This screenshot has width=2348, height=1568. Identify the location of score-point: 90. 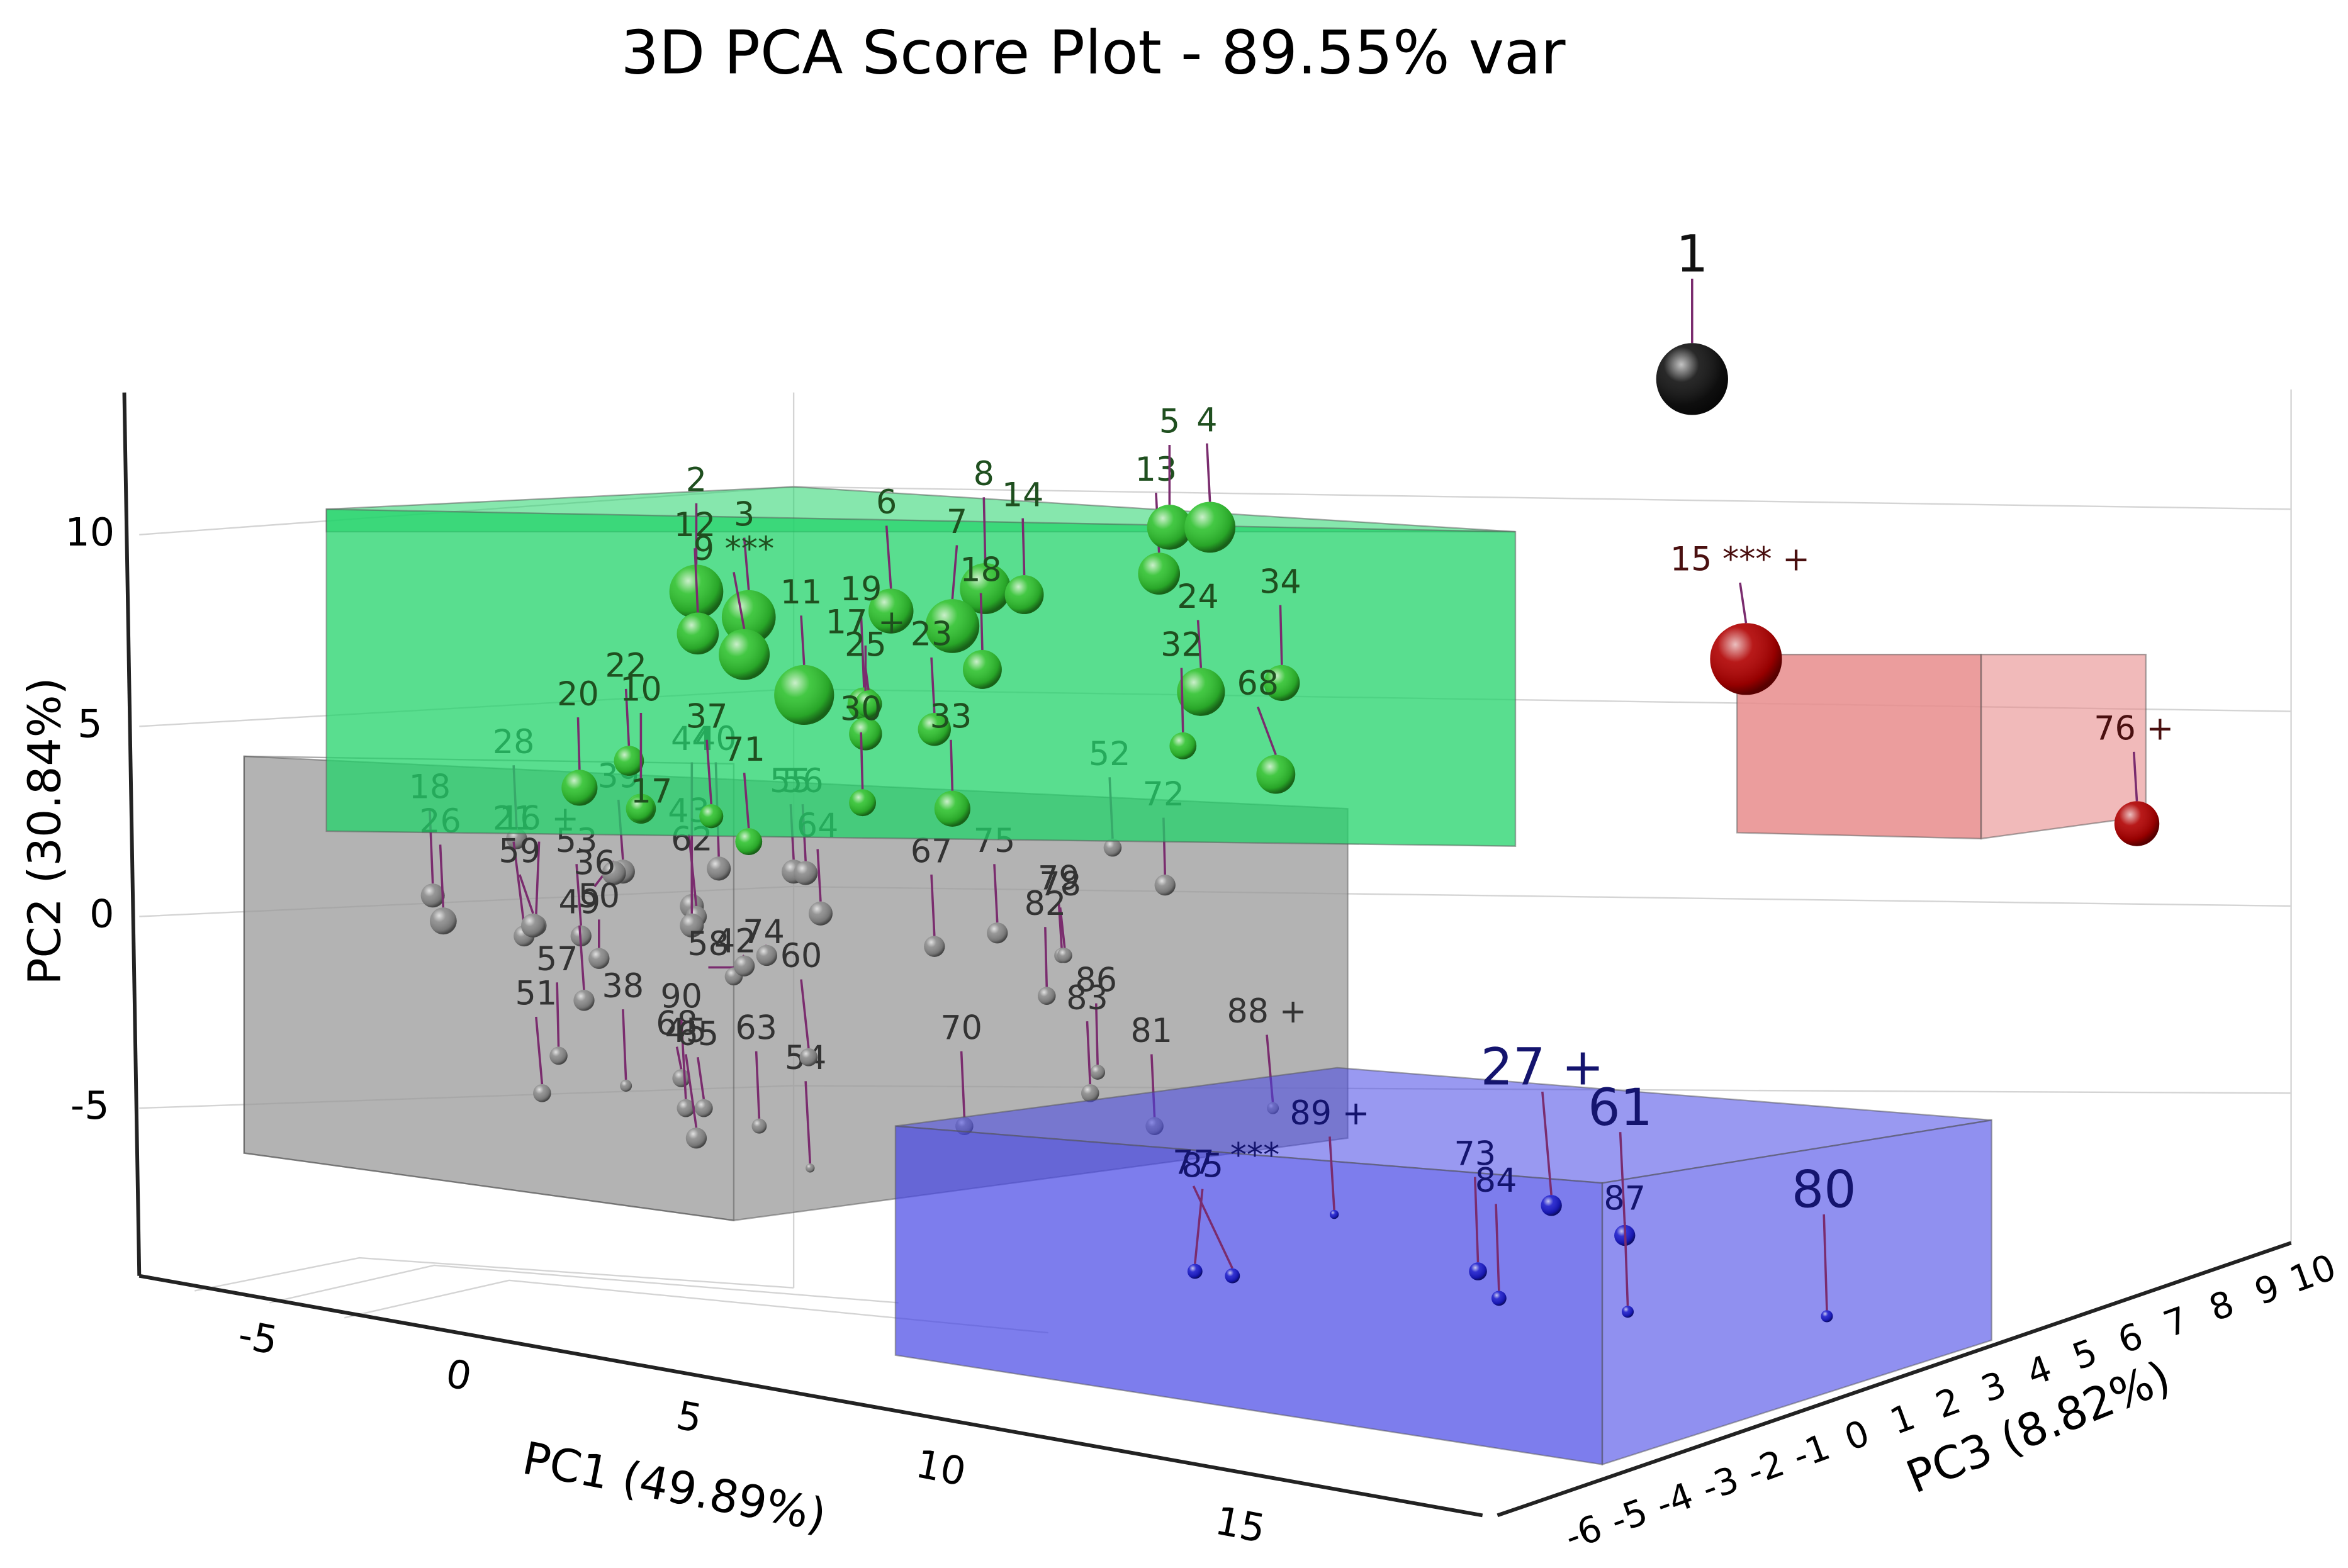
(681, 1047).